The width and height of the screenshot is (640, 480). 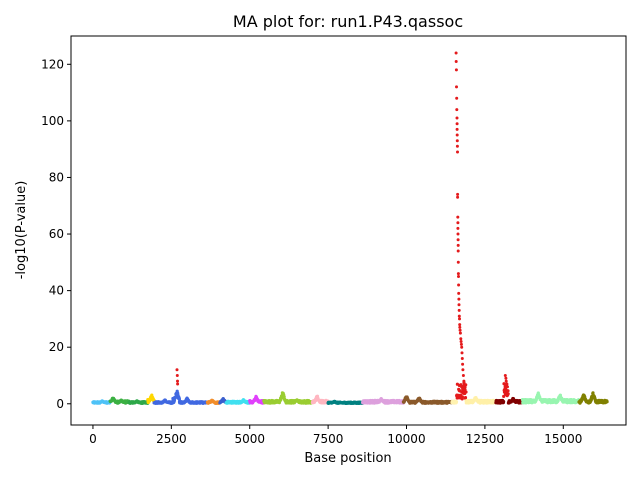 What do you see at coordinates (563, 439) in the screenshot?
I see `x-tick-label: 15000` at bounding box center [563, 439].